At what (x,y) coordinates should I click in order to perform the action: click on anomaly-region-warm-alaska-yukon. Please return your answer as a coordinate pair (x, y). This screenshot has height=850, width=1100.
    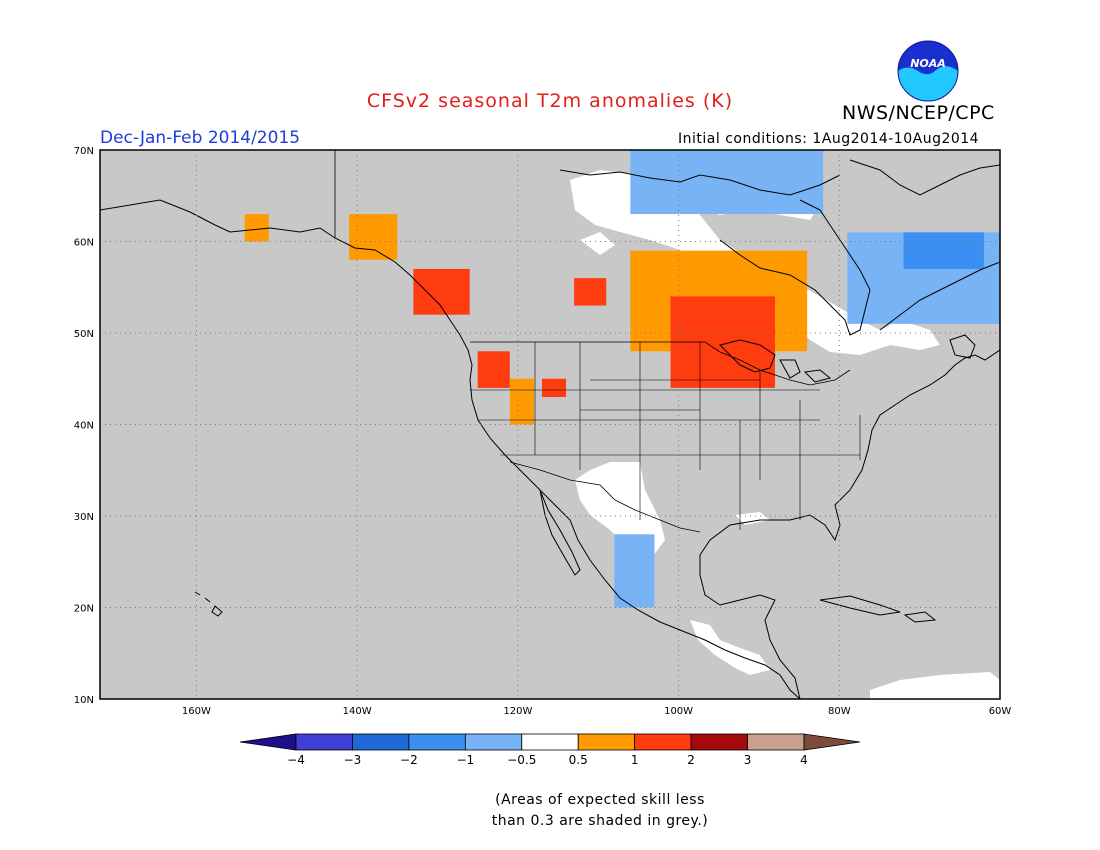
    Looking at the image, I should click on (373, 237).